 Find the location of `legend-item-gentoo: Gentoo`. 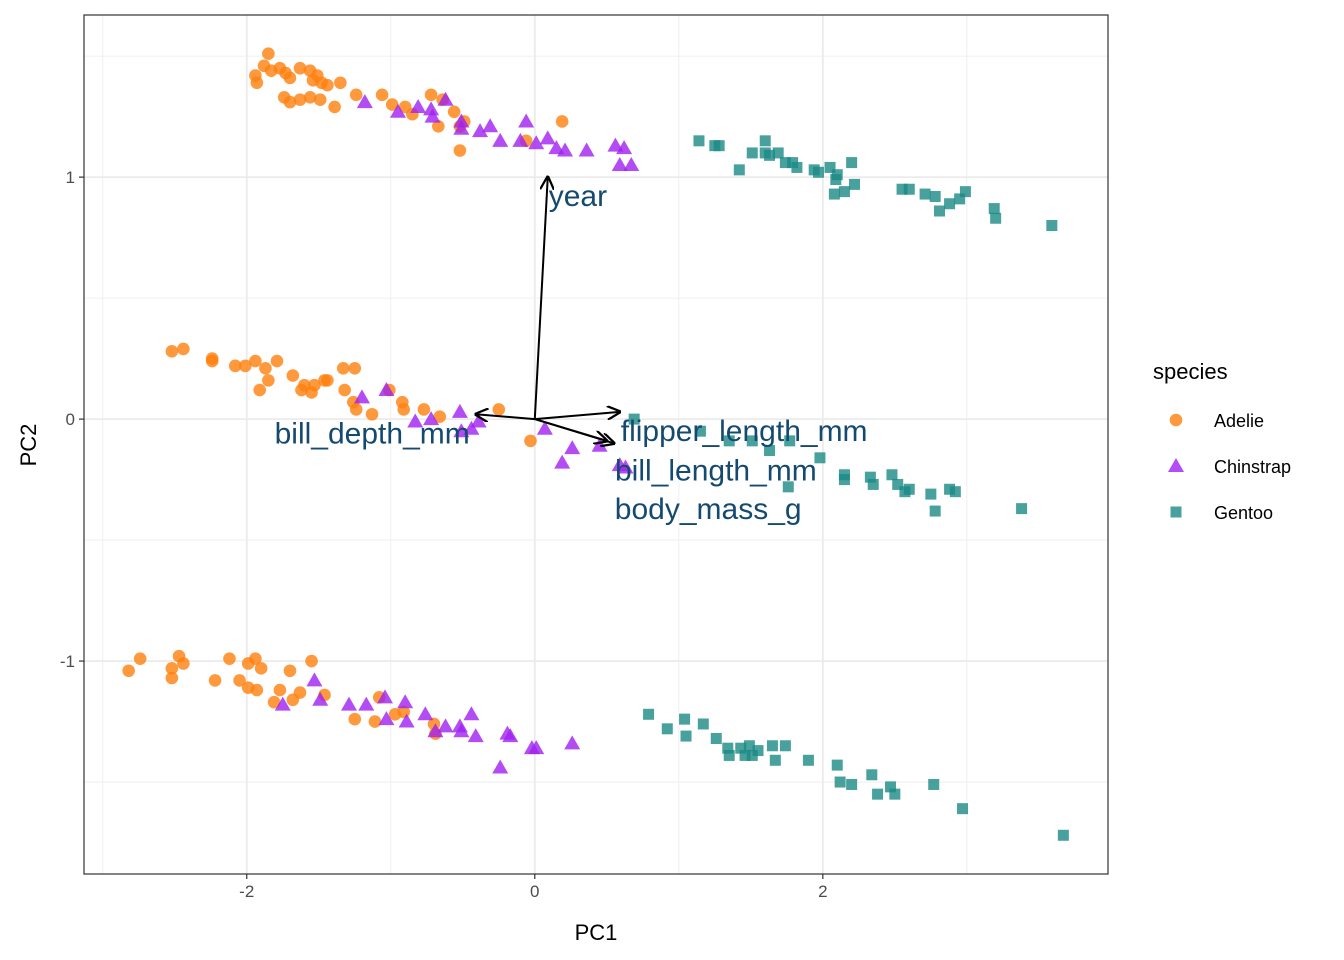

legend-item-gentoo: Gentoo is located at coordinates (1221, 513).